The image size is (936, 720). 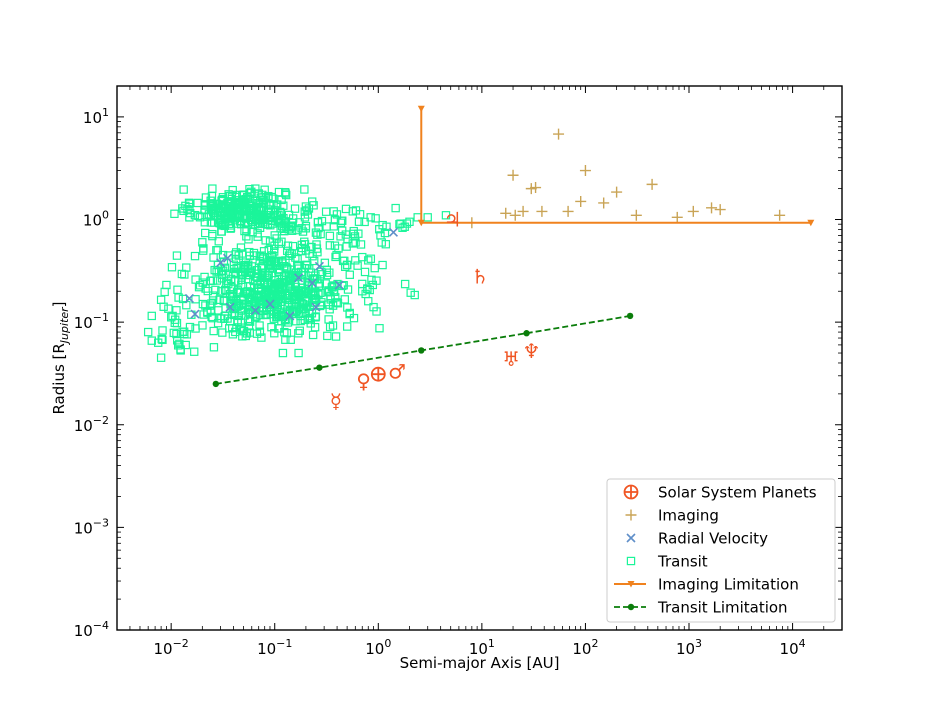 What do you see at coordinates (630, 316) in the screenshot?
I see `transit-limitation-marker` at bounding box center [630, 316].